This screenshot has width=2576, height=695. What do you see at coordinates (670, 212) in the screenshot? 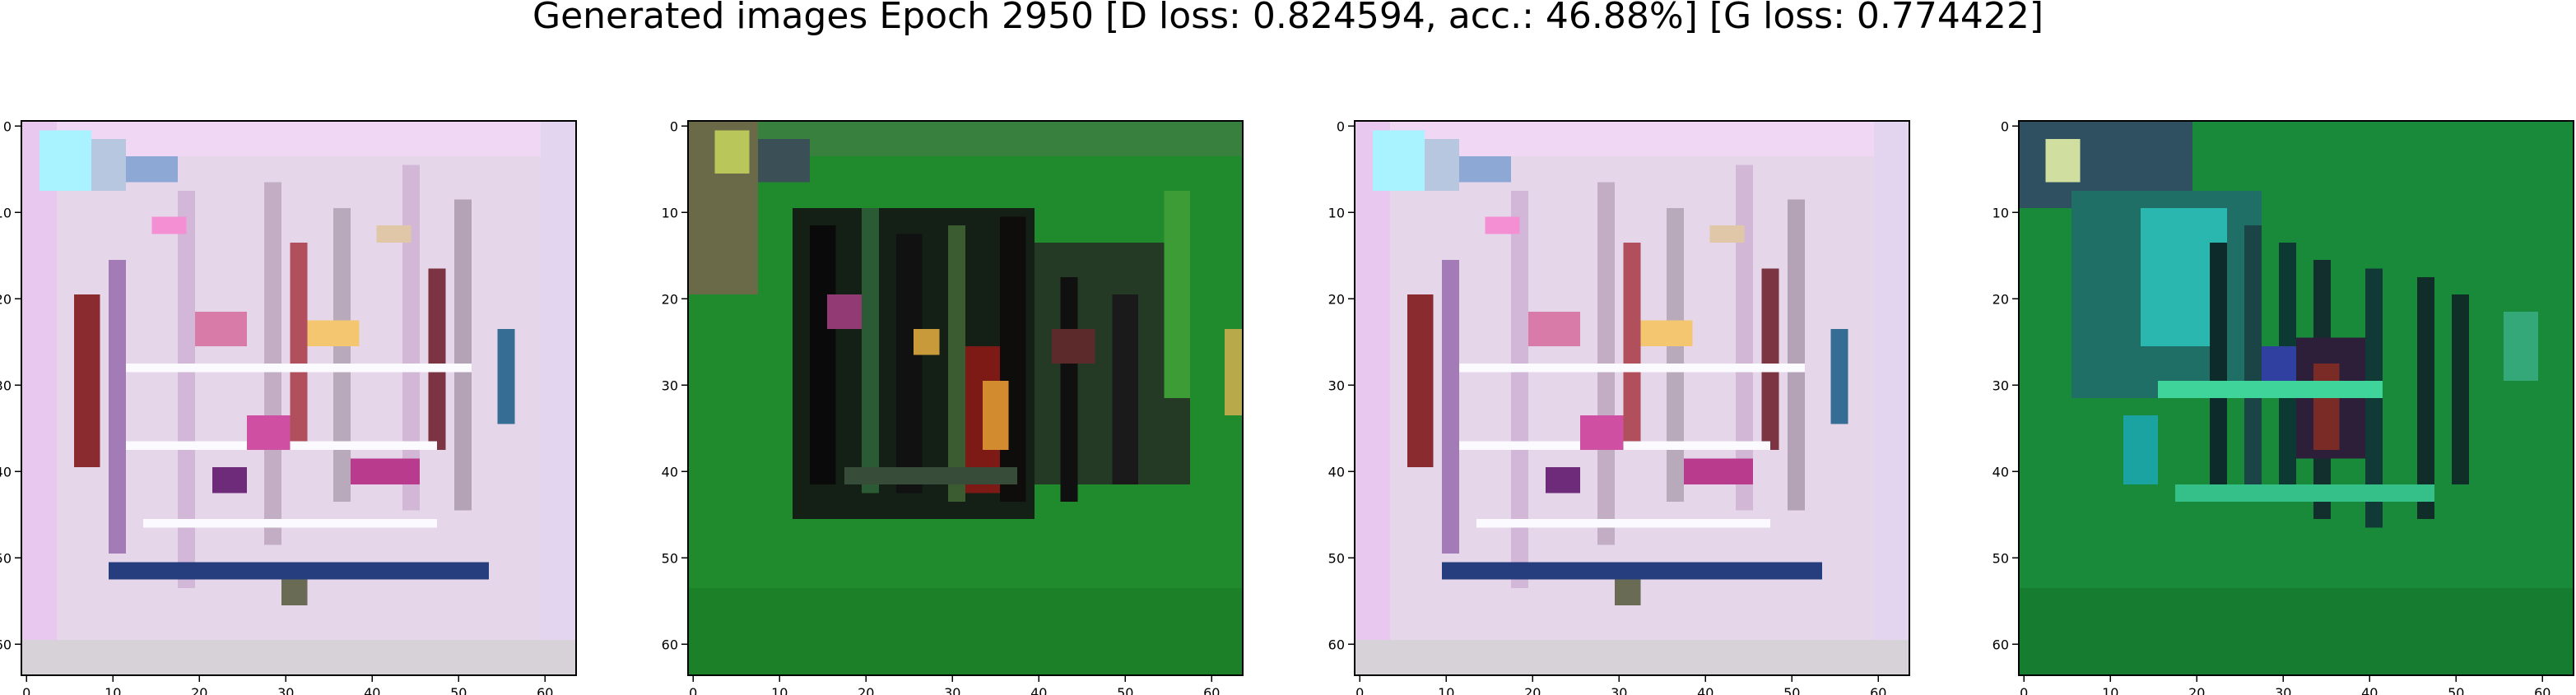
I see `y-tick-label-panel-2-1: 10` at bounding box center [670, 212].